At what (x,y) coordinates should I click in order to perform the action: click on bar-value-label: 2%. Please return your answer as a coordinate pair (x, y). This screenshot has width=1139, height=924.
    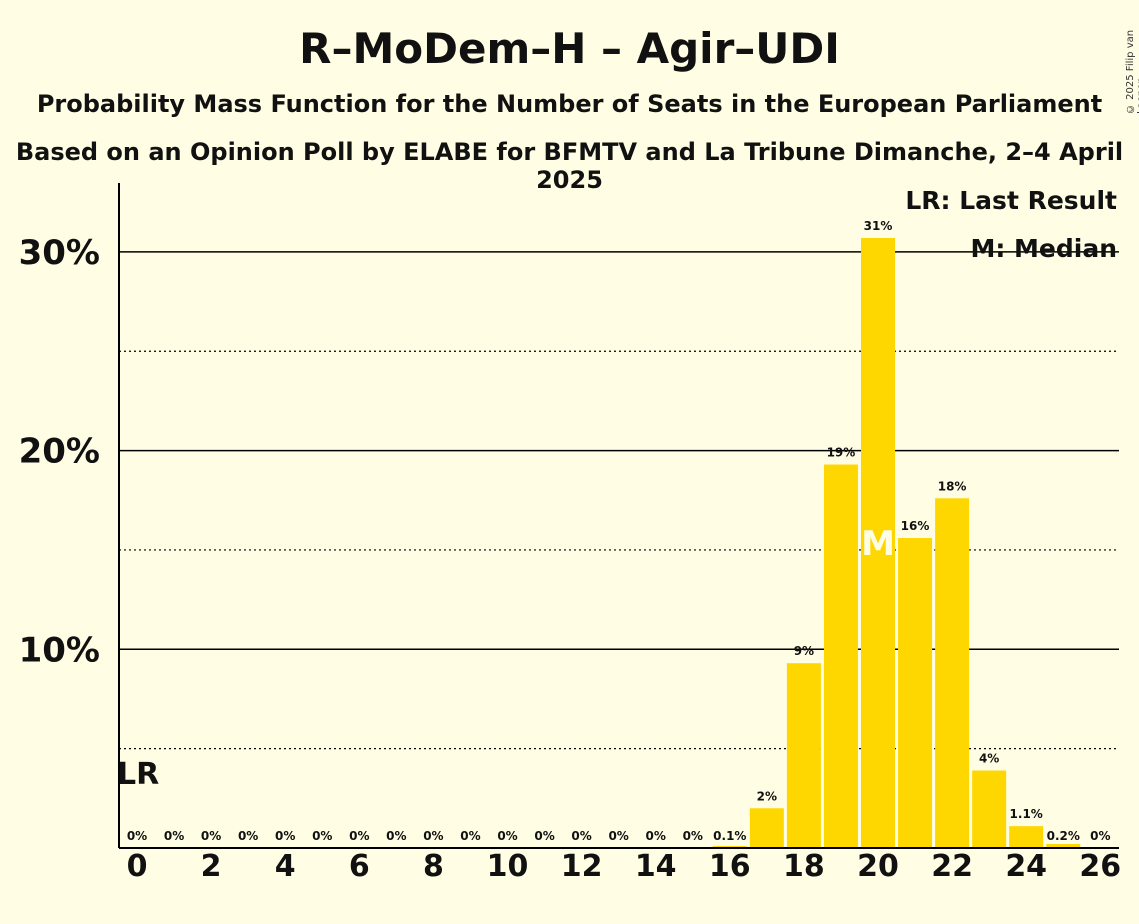
    Looking at the image, I should click on (767, 796).